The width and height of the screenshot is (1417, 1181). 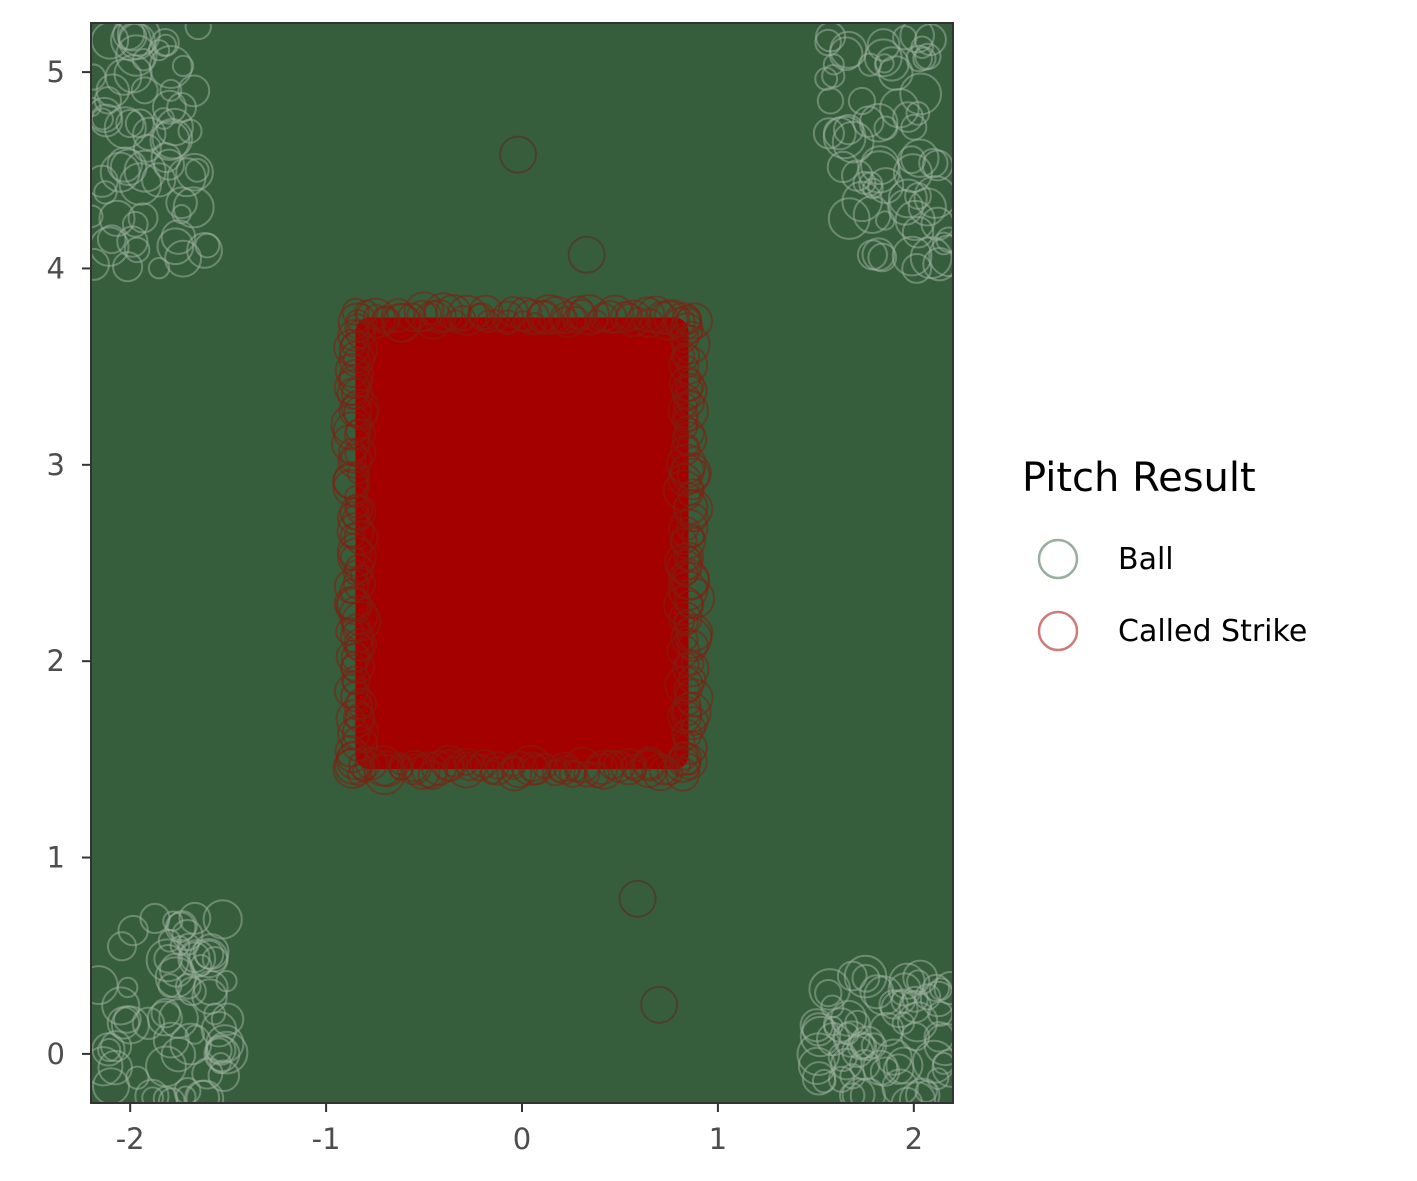 I want to click on legend-key-ball, so click(x=1058, y=559).